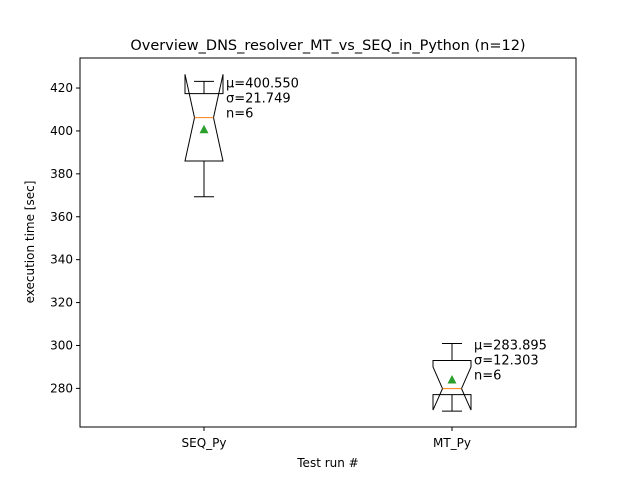  I want to click on x-axis-label: Test run #, so click(327, 463).